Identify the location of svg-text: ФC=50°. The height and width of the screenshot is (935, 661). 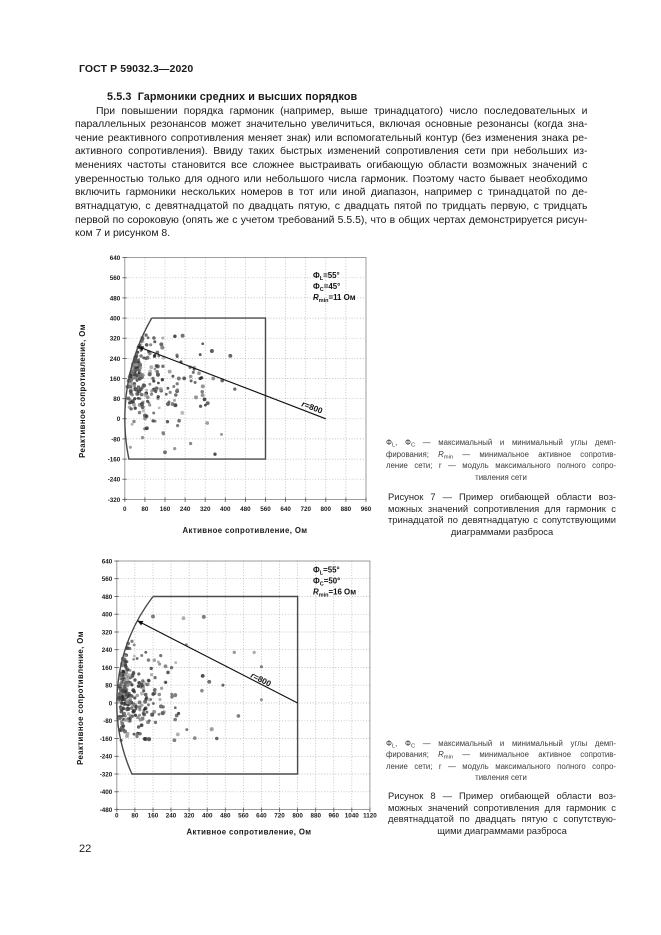
(326, 582).